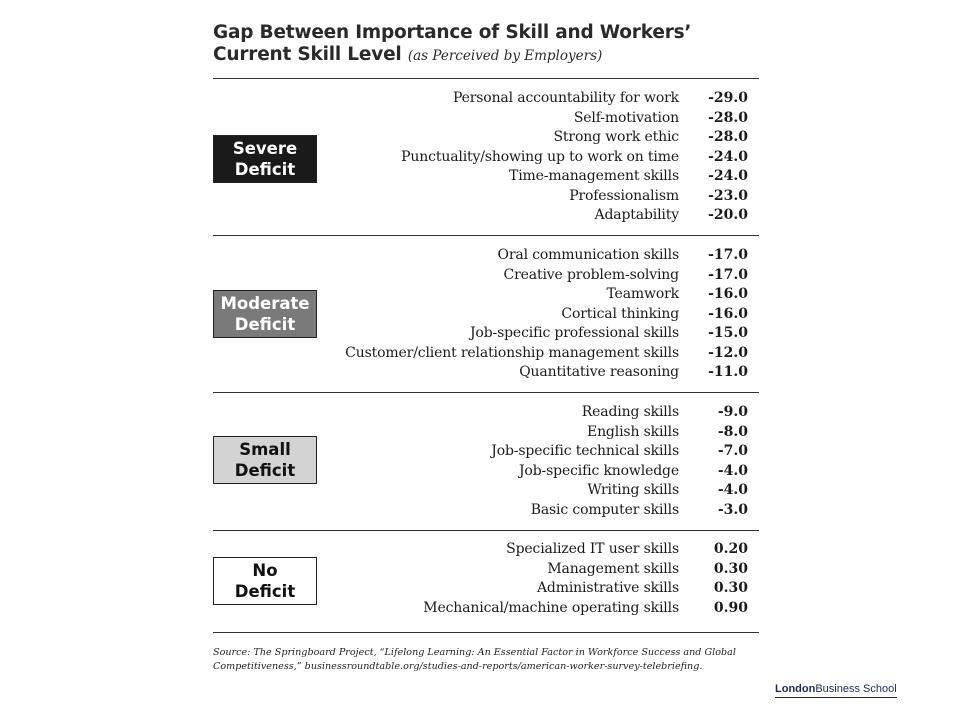 Image resolution: width=960 pixels, height=720 pixels. What do you see at coordinates (599, 372) in the screenshot?
I see `skill-name: Quantitative reasoning` at bounding box center [599, 372].